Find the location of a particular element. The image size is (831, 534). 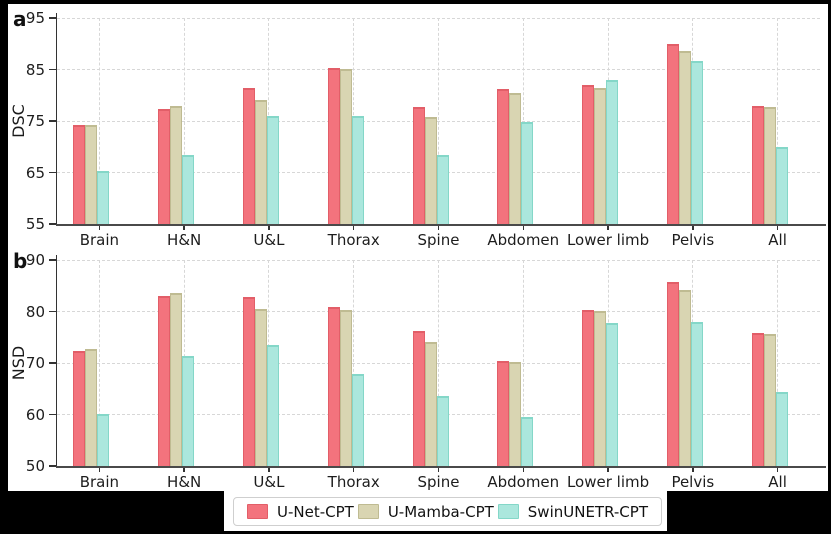

y-tick-label: 70 is located at coordinates (35, 363).